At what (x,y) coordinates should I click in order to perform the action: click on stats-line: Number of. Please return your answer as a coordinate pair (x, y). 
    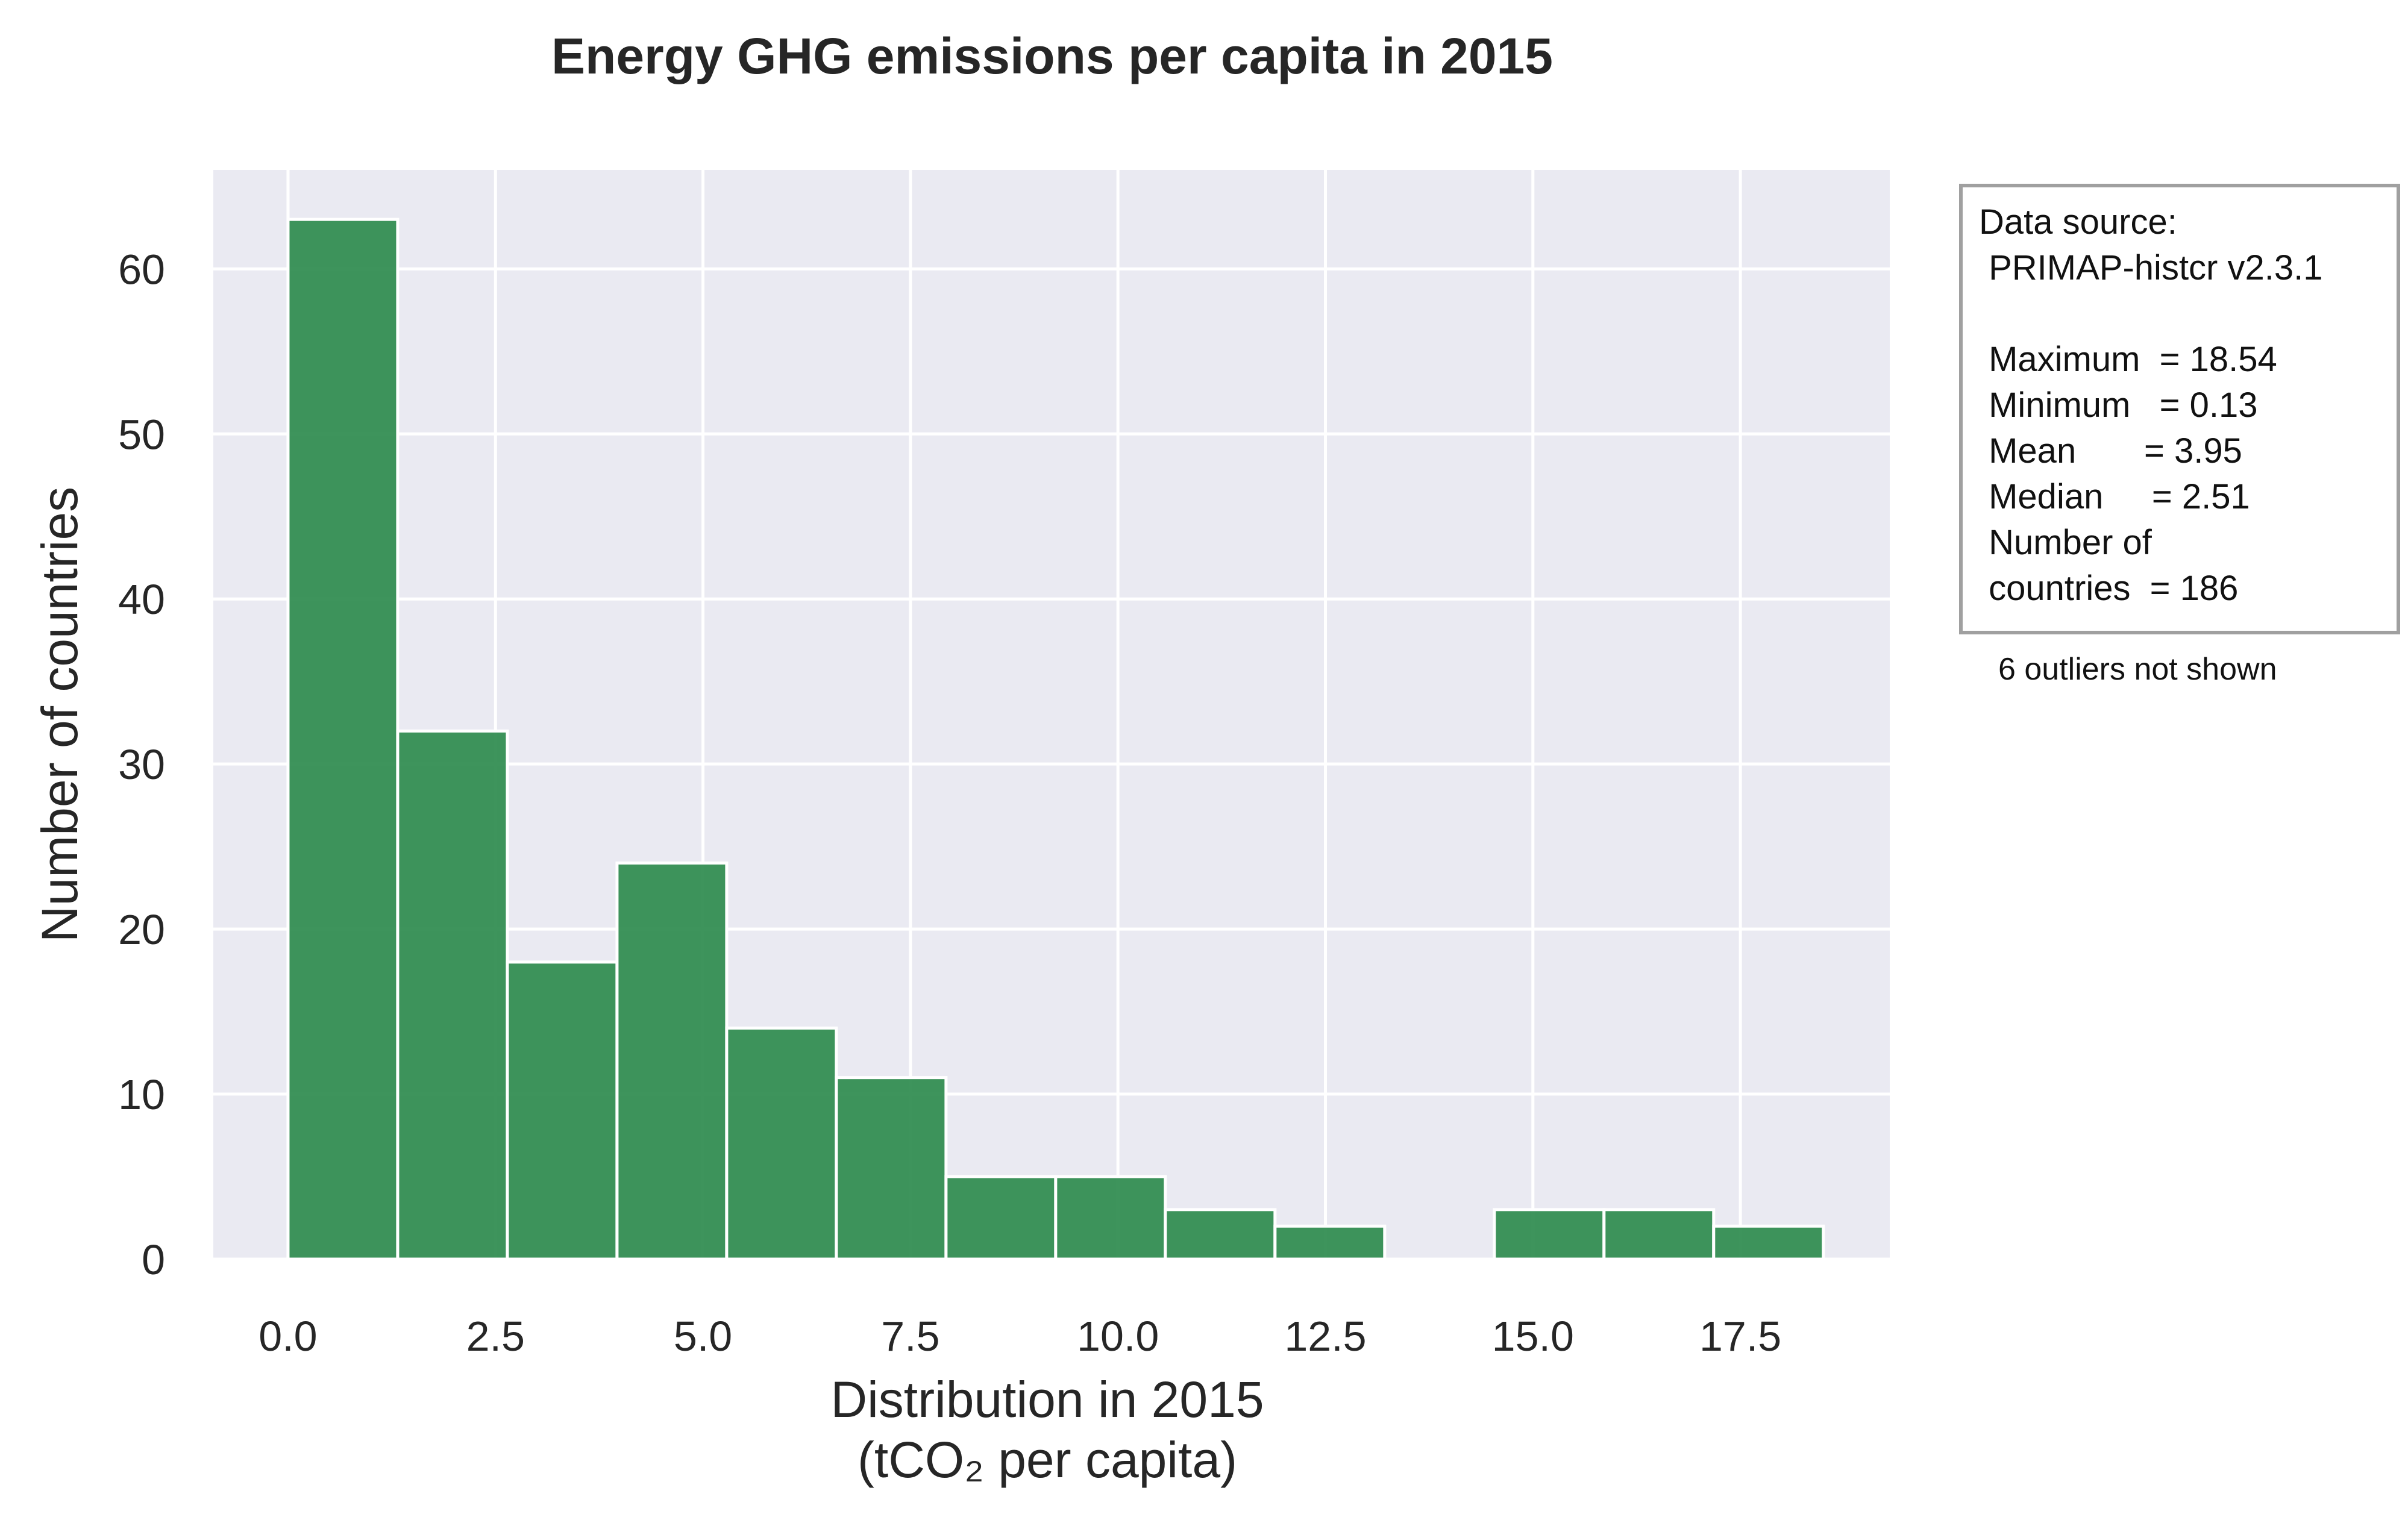
    Looking at the image, I should click on (2065, 542).